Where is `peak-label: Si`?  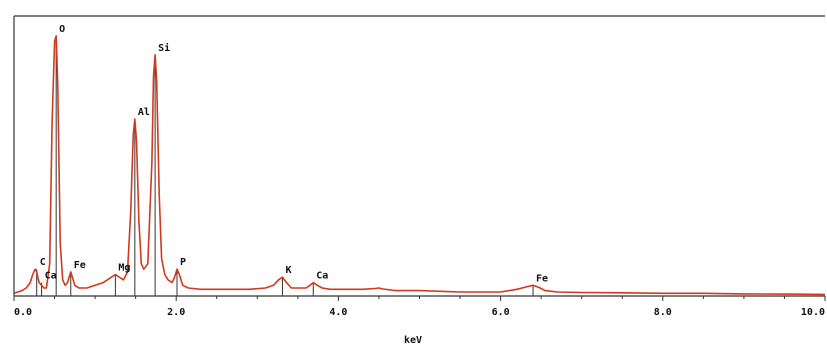 peak-label: Si is located at coordinates (164, 48).